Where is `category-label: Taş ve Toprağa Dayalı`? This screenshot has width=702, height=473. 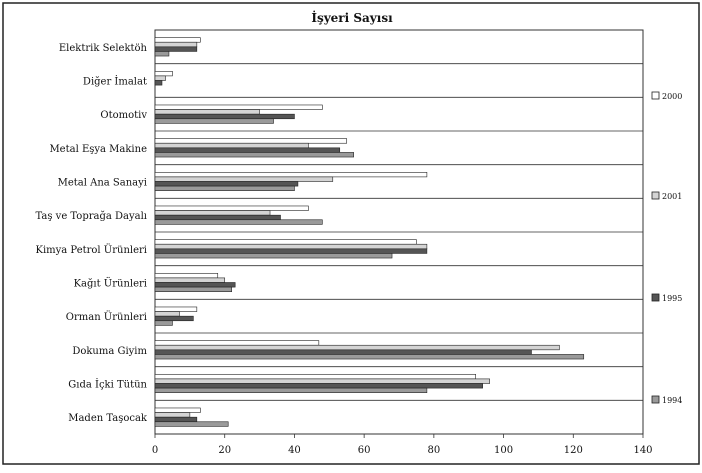
category-label: Taş ve Toprağa Dayalı is located at coordinates (92, 216).